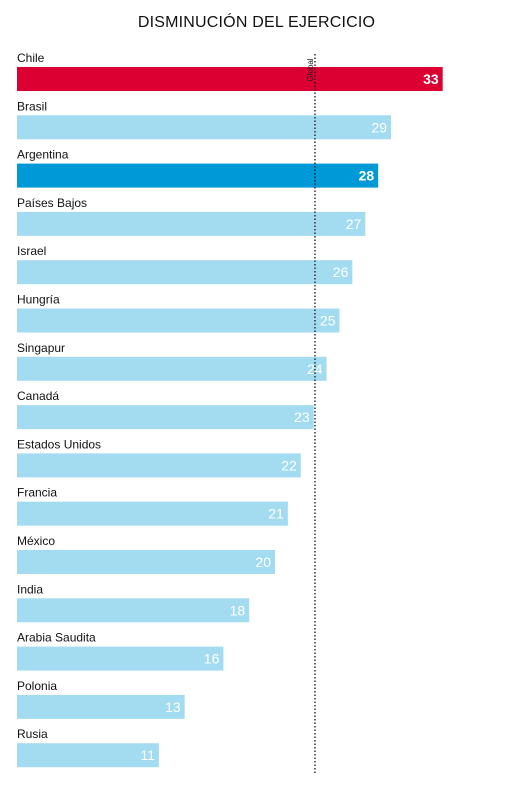 This screenshot has width=513, height=801. What do you see at coordinates (172, 368) in the screenshot?
I see `bar-singapur` at bounding box center [172, 368].